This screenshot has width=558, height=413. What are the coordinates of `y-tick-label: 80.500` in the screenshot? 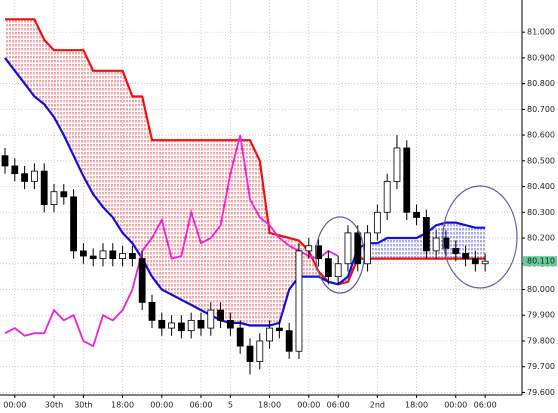 It's located at (541, 160).